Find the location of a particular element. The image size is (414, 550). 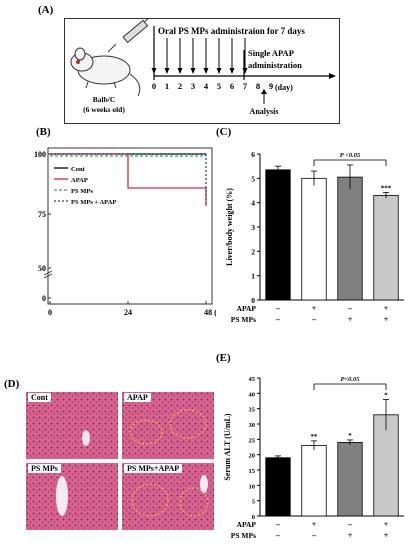

day-label: 9 is located at coordinates (271, 86).